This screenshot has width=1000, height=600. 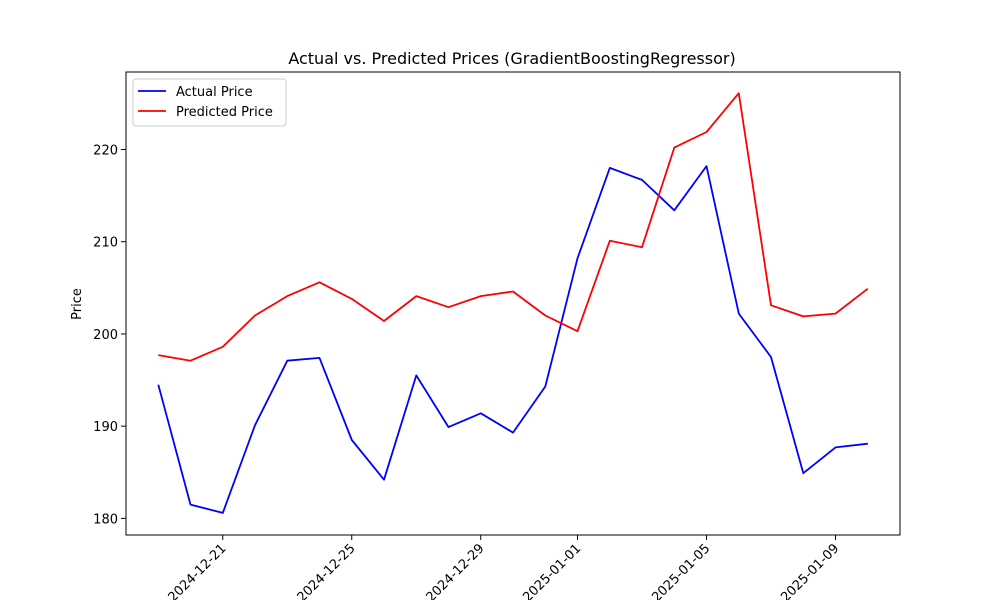 What do you see at coordinates (105, 519) in the screenshot?
I see `y-tick-label: 180` at bounding box center [105, 519].